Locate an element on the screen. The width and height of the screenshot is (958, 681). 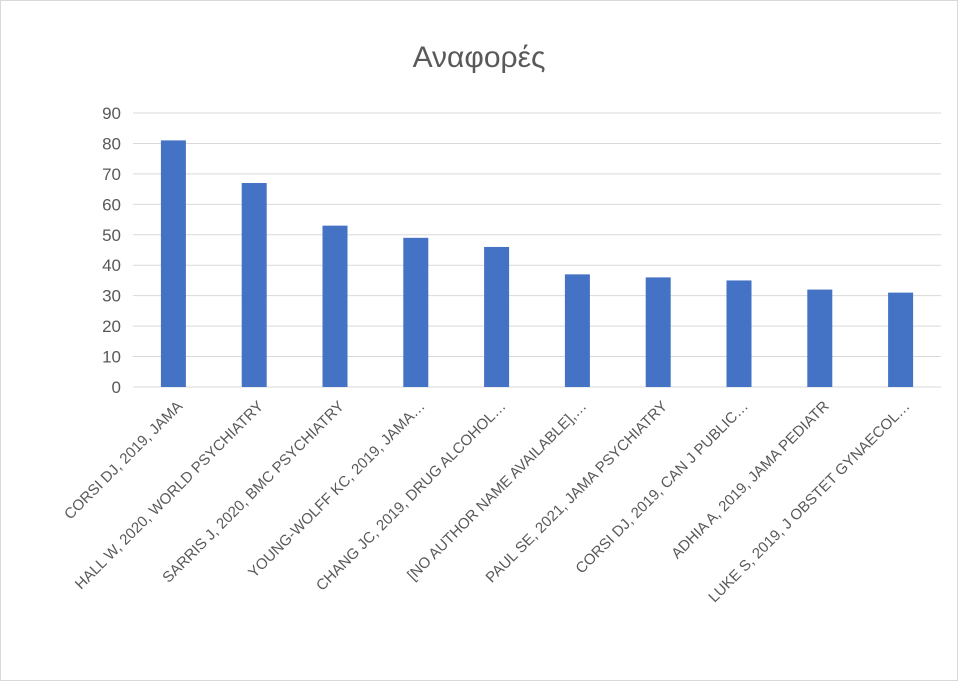
y-axis-ticks: 0 10 20 30 40 50 60 70 80 90 is located at coordinates (111, 250).